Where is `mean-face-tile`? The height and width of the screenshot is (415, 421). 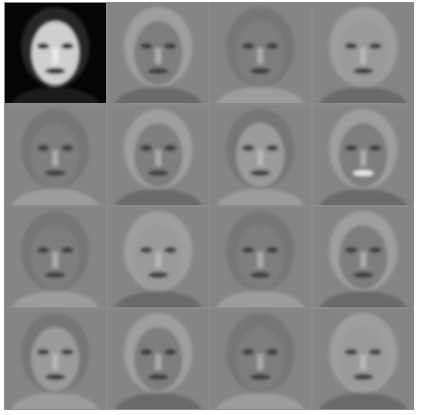 mean-face-tile is located at coordinates (55, 53).